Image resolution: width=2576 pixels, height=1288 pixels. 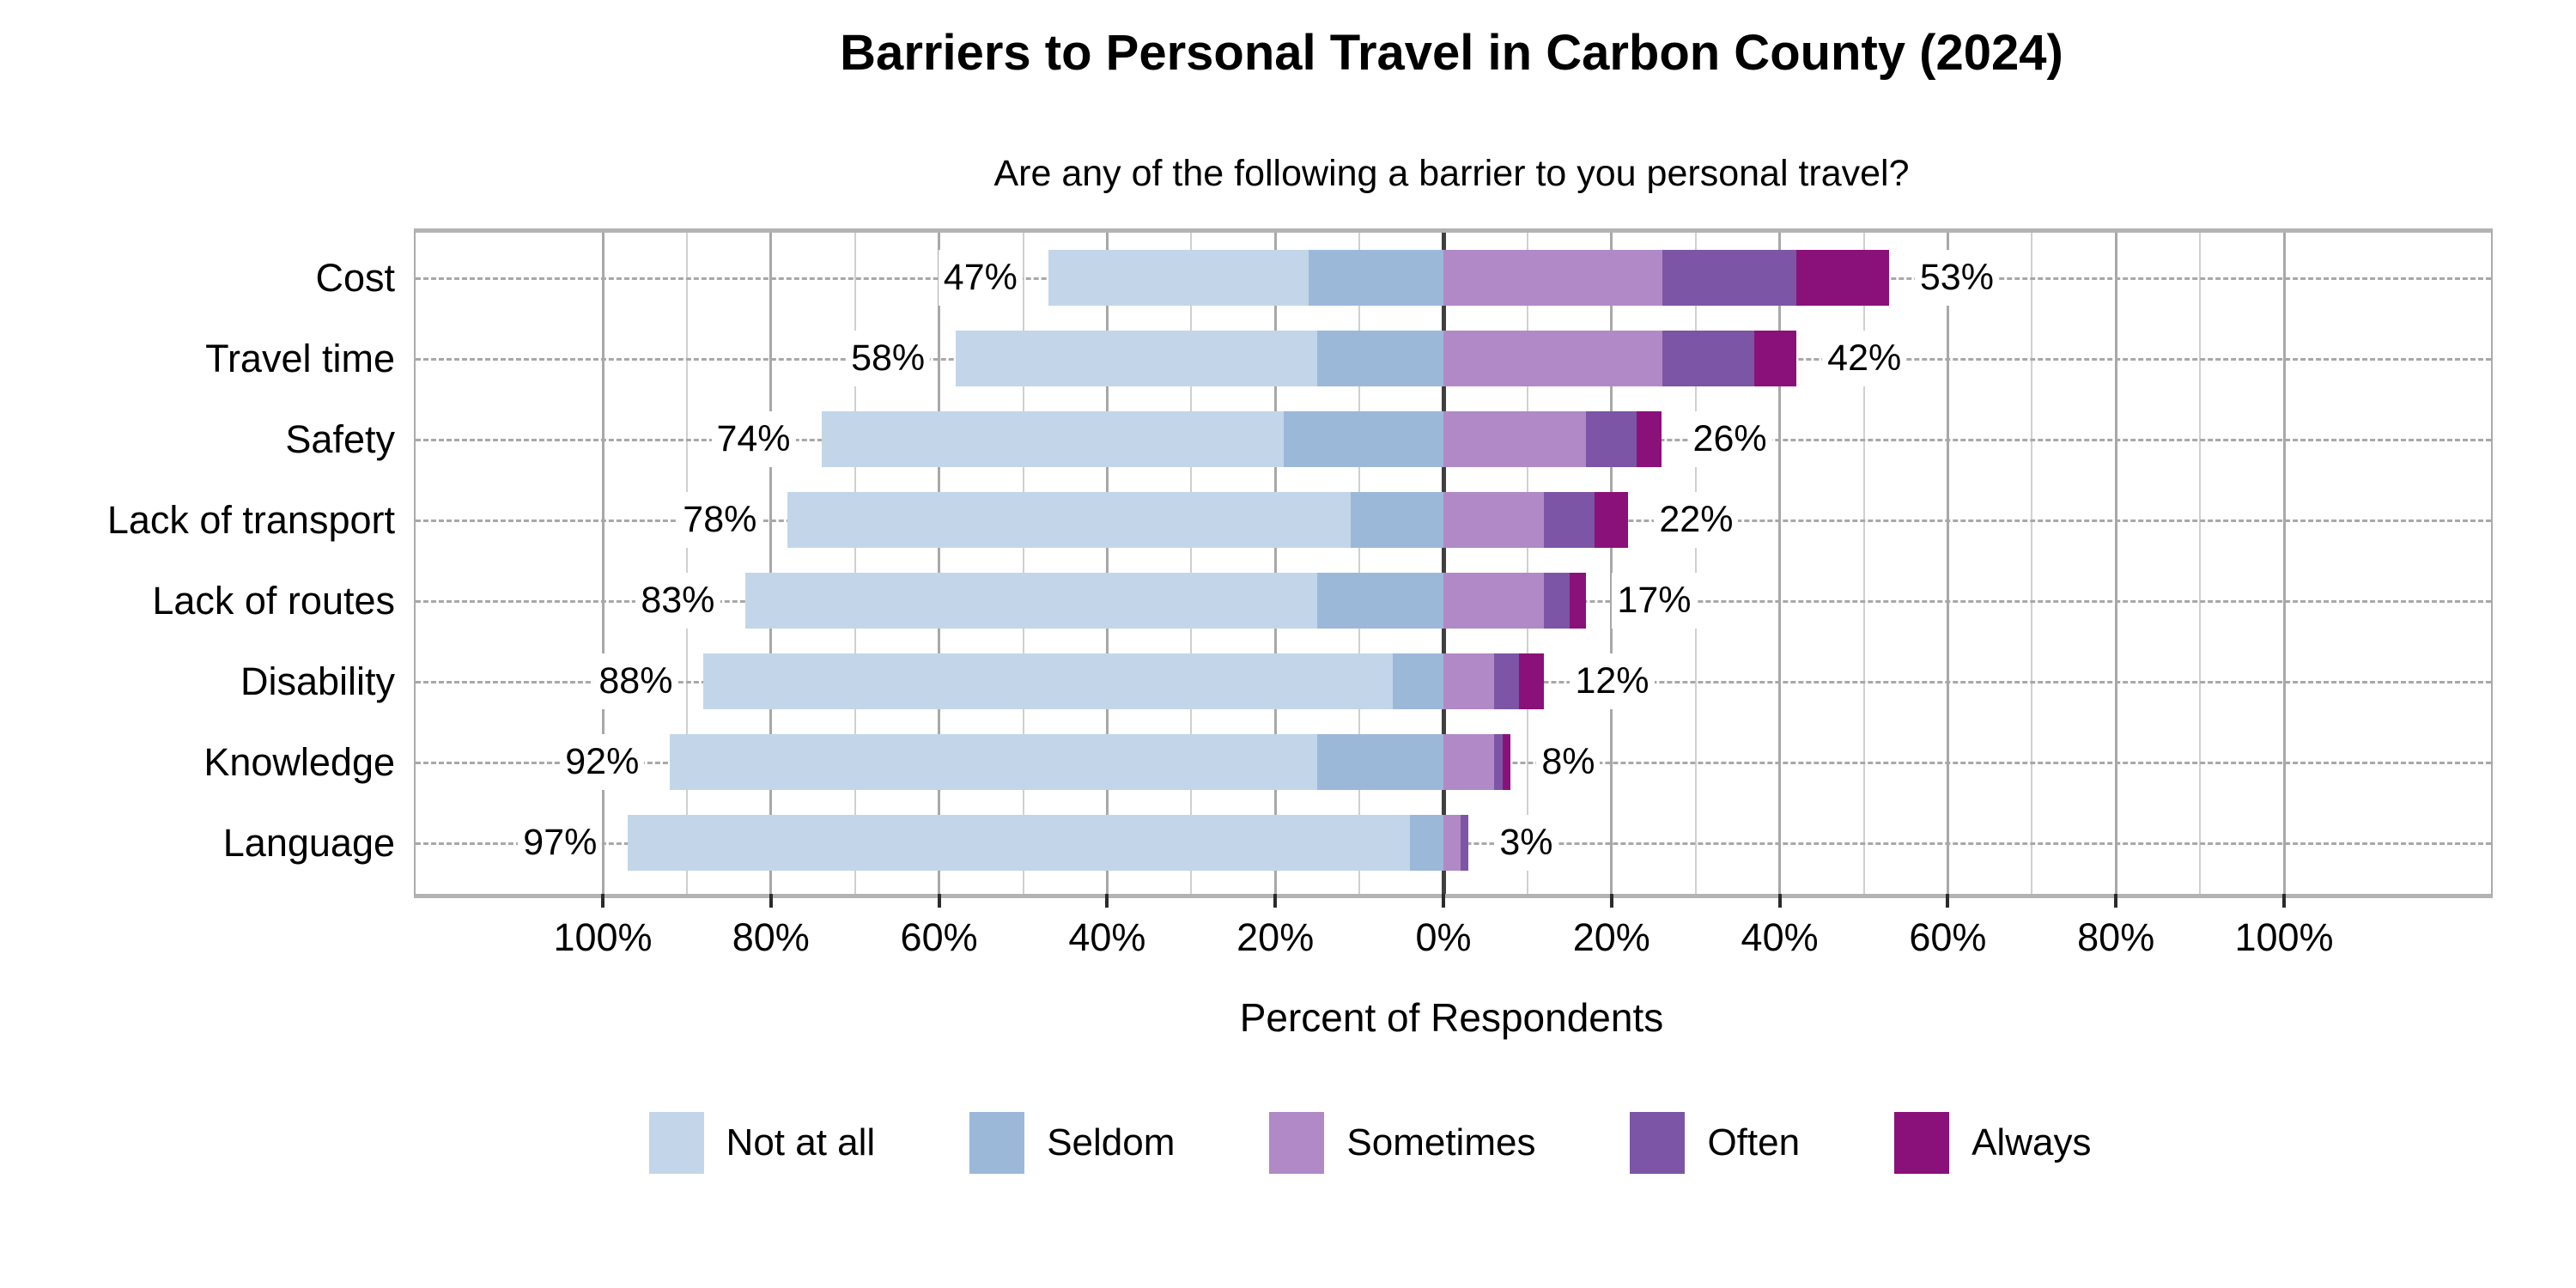 I want to click on right-total-label: 3%, so click(x=1526, y=843).